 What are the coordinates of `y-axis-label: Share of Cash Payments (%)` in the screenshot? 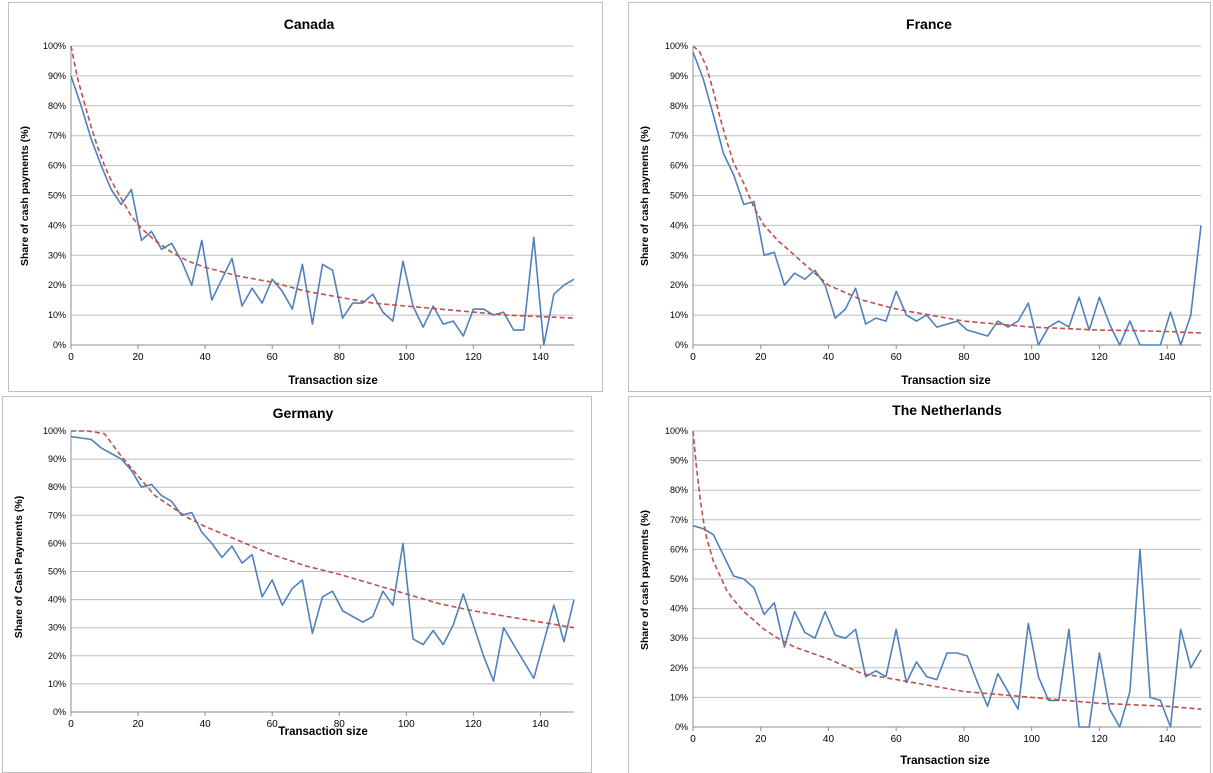 It's located at (19, 567).